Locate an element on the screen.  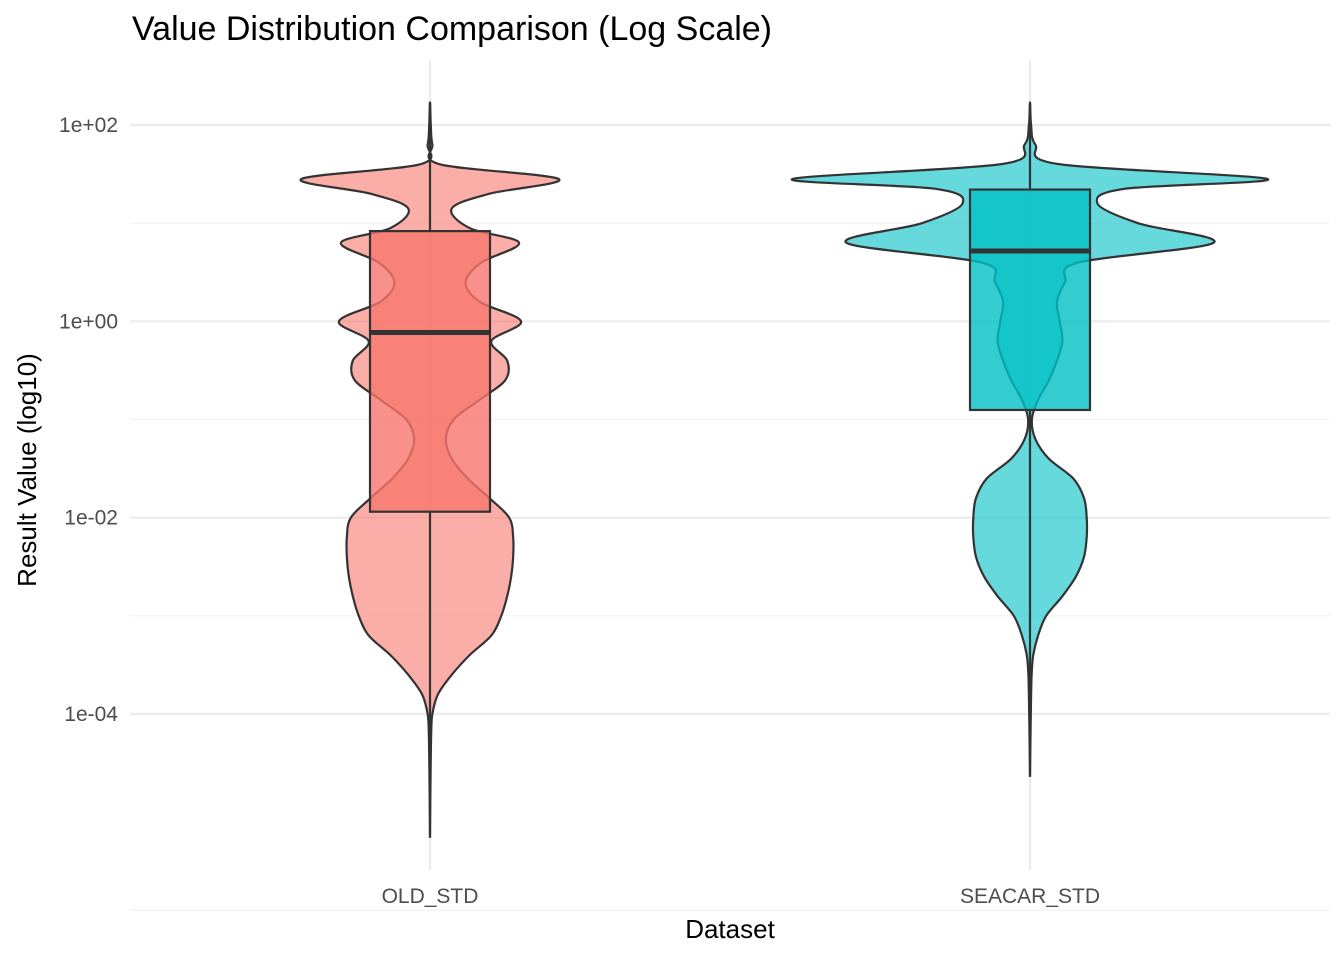
y-axis-ticks: 1e-04 1e-02 1e+00 1e+02 is located at coordinates (88, 420).